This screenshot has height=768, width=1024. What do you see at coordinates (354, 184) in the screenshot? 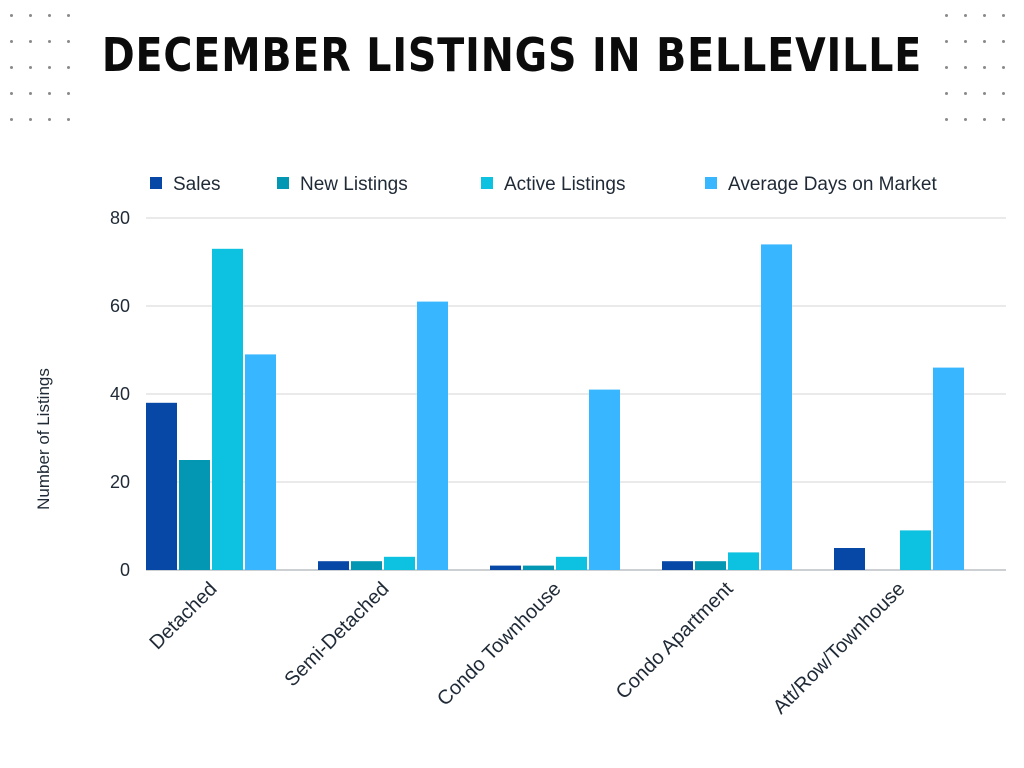
I see `legend-label: New Listings` at bounding box center [354, 184].